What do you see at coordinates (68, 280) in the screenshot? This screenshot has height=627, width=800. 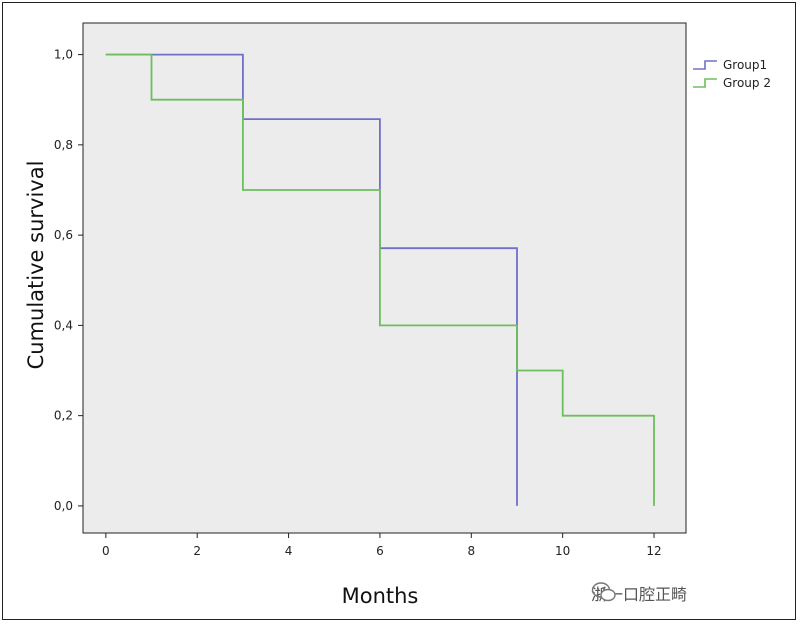 I see `y-axis: 0,0 0,2 0,4 0,6 0,8 1,0` at bounding box center [68, 280].